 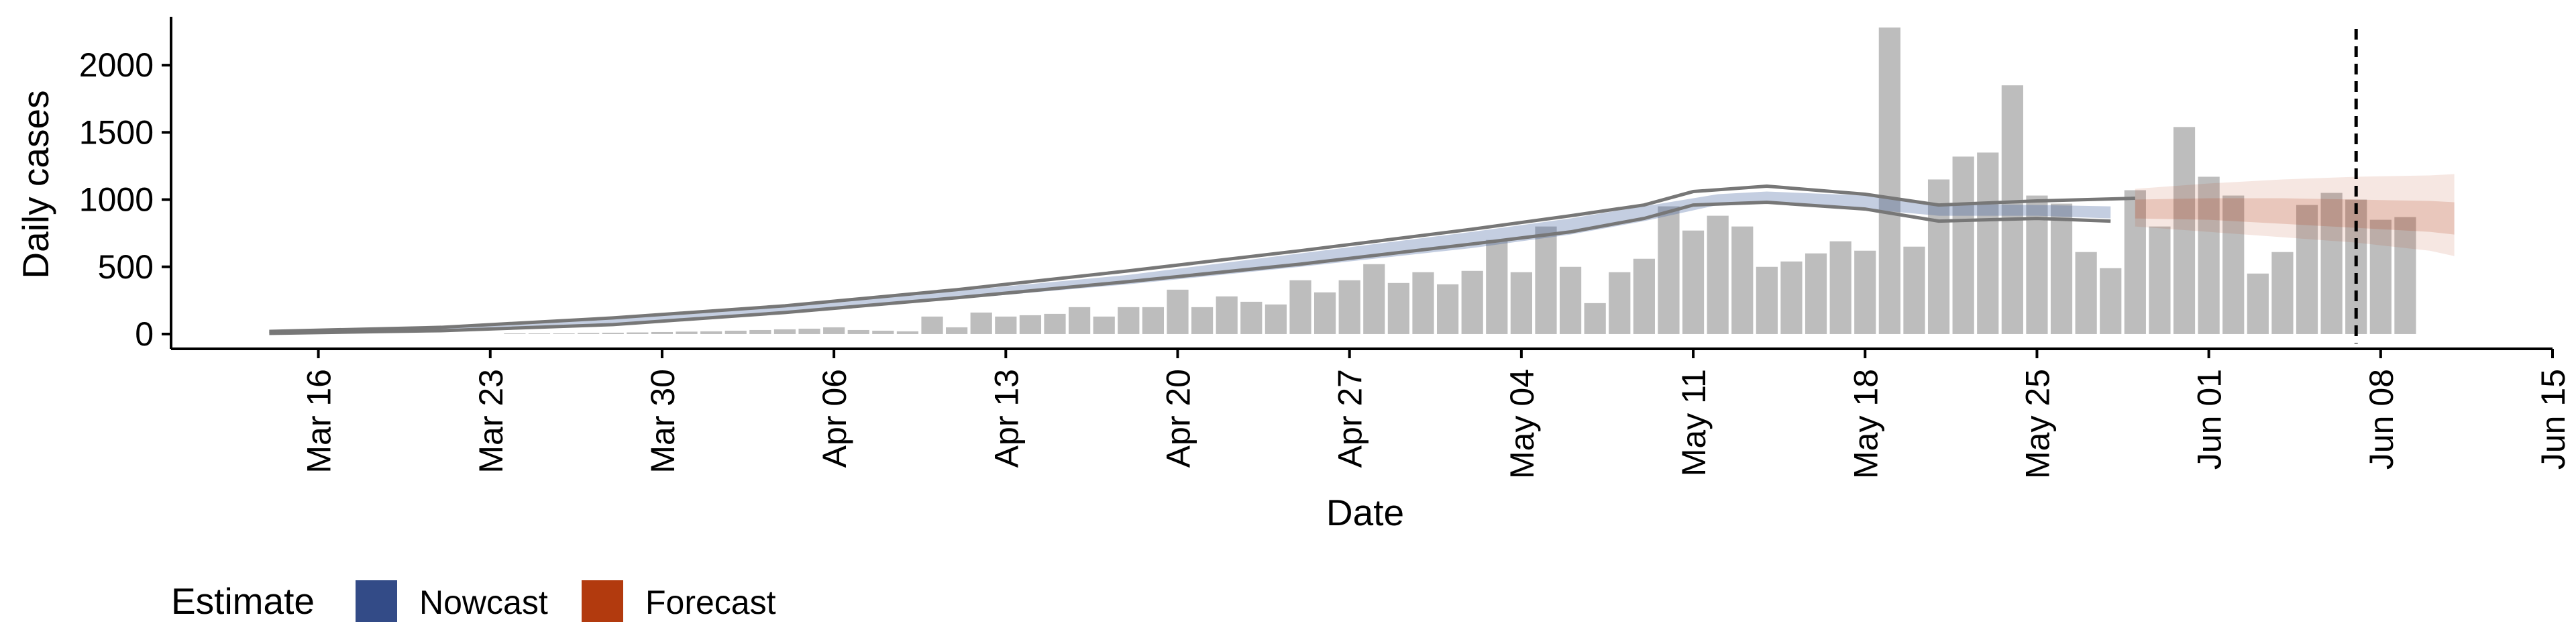 I want to click on x-tick-label: Apr 13, so click(x=1006, y=418).